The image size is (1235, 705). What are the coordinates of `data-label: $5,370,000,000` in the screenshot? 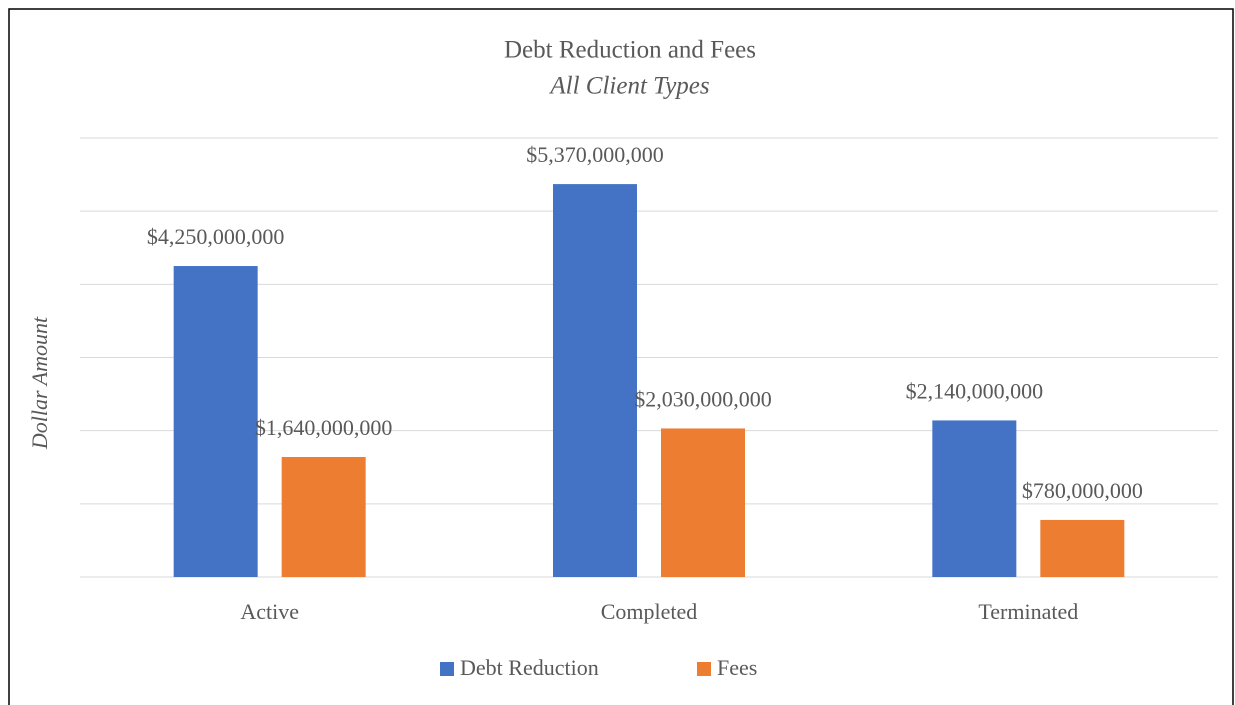 It's located at (595, 154).